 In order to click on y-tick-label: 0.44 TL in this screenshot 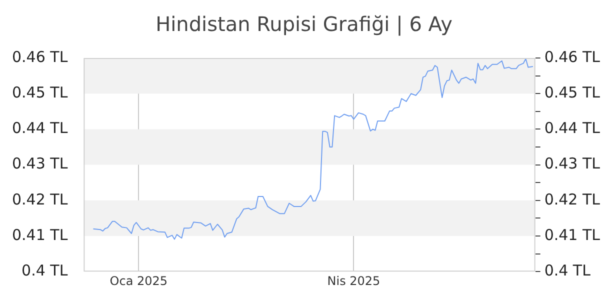, I will do `click(572, 128)`.